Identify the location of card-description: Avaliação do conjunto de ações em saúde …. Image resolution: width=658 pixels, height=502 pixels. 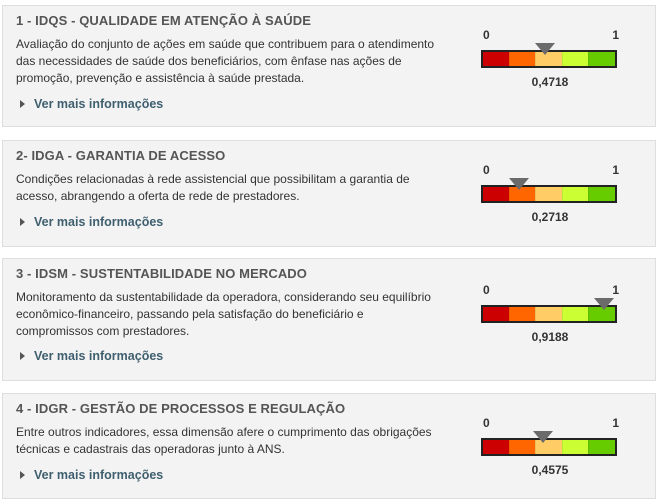
(225, 61).